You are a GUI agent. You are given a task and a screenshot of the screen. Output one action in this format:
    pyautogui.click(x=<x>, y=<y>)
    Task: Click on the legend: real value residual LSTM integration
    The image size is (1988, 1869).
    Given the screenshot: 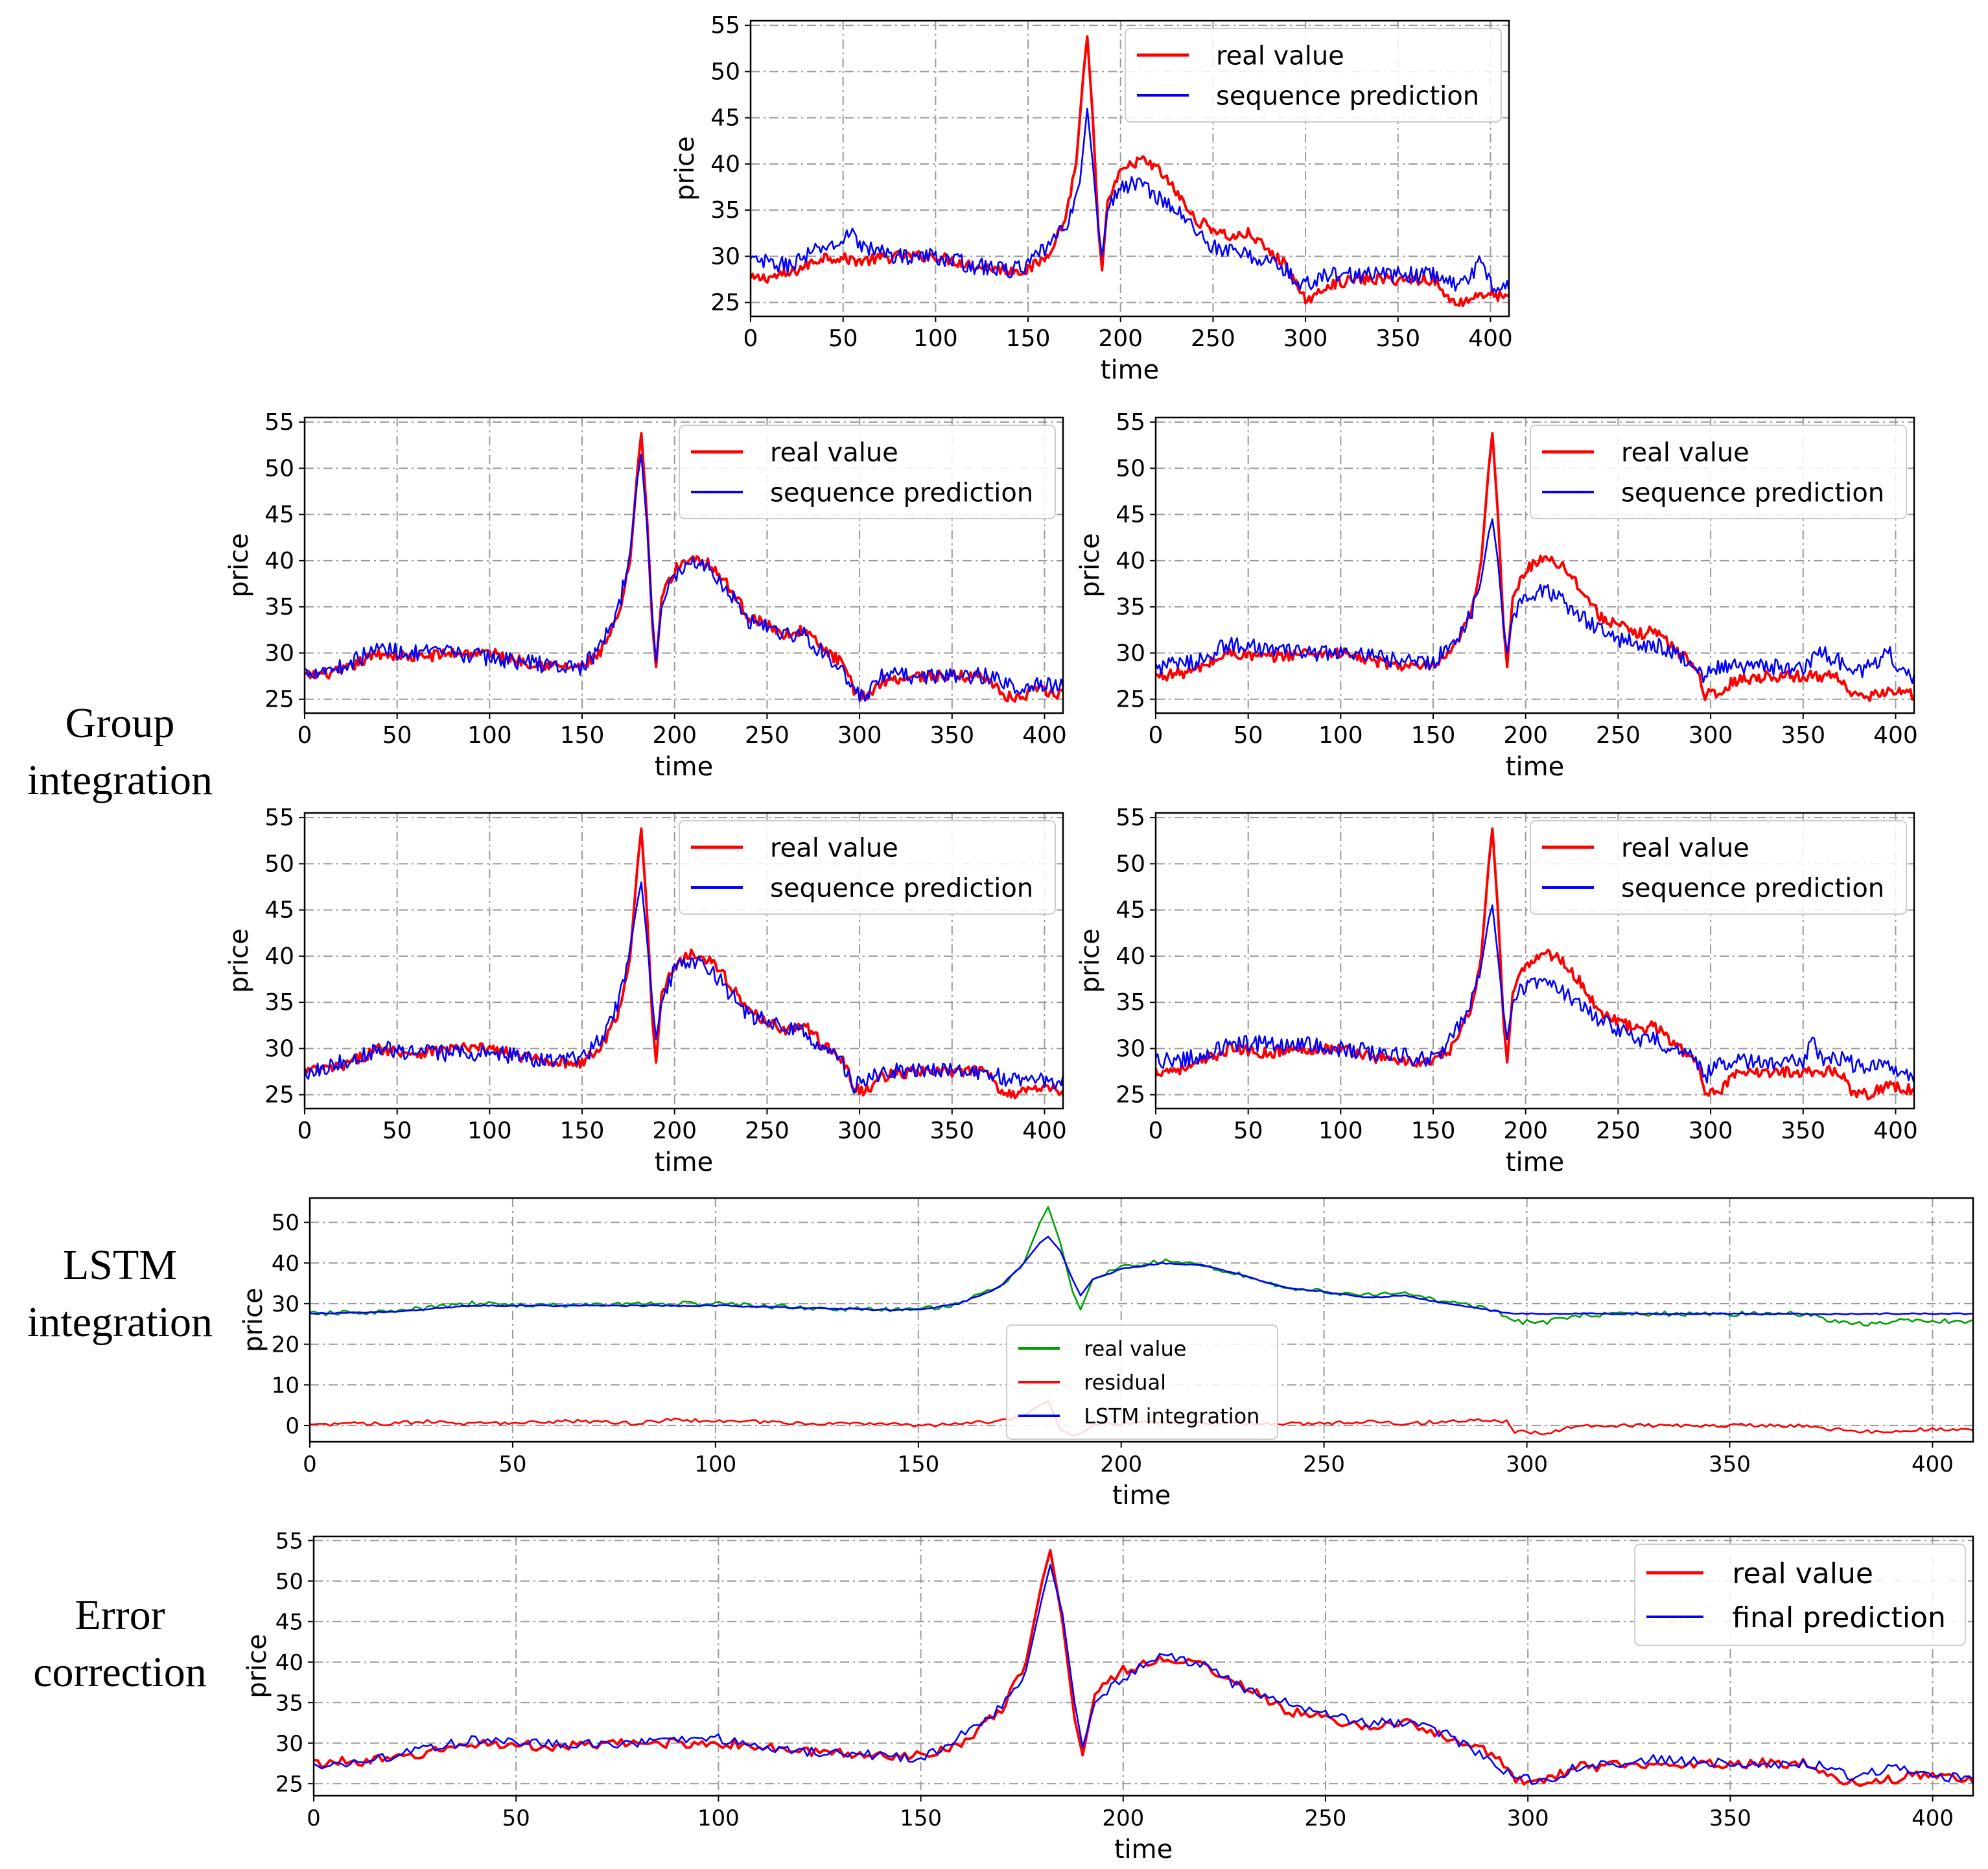 What is the action you would take?
    pyautogui.click(x=1142, y=1382)
    